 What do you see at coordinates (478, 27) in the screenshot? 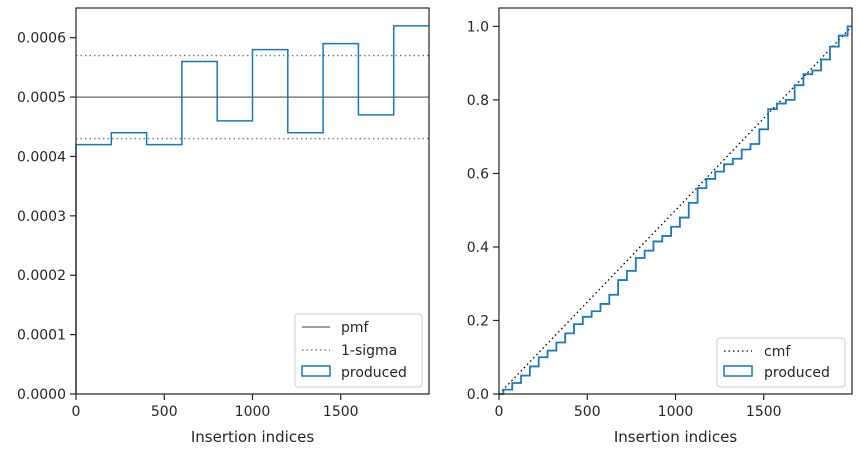
I see `y-tick-label: 1.0` at bounding box center [478, 27].